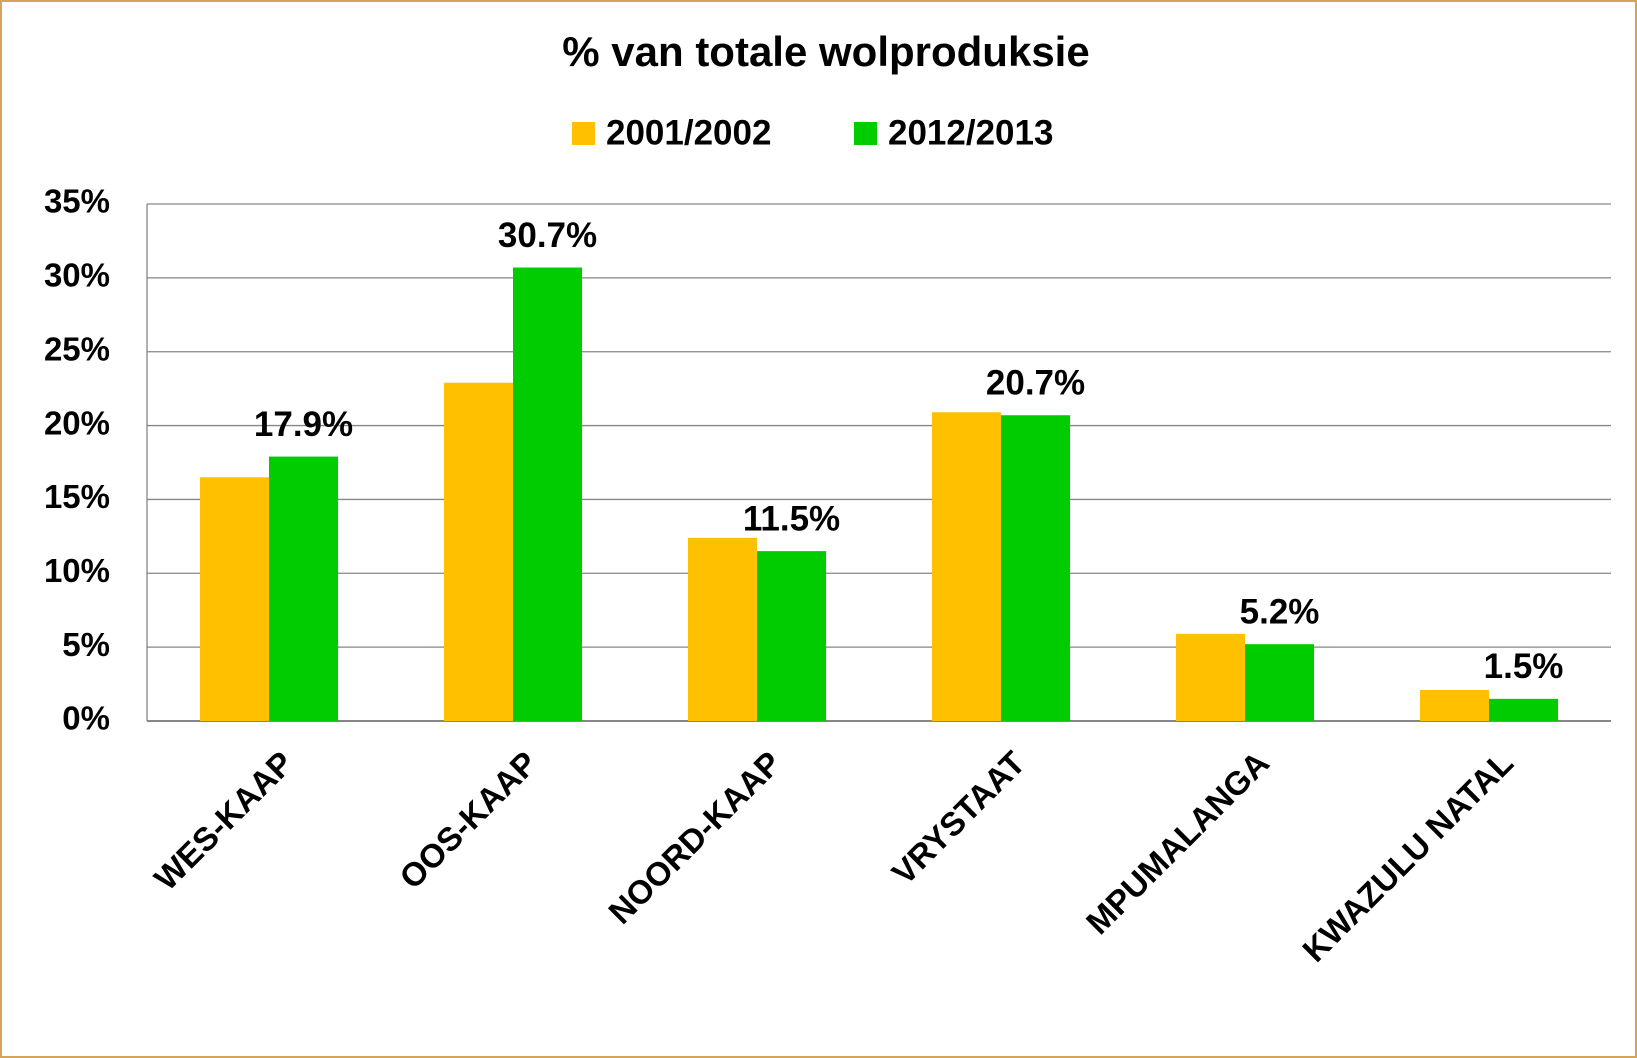 This screenshot has height=1058, width=1637. Describe the element at coordinates (1524, 666) in the screenshot. I see `data-label: 1.5%` at that location.